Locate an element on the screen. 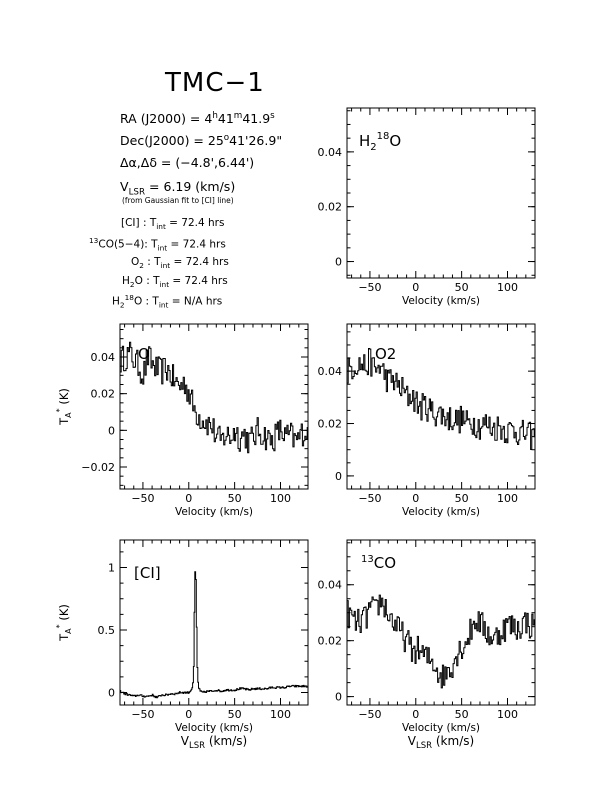 Image resolution: width=612 pixels, height=792 pixels. vlsr-note: (from Gaussian fit to [CI] line) is located at coordinates (178, 200).